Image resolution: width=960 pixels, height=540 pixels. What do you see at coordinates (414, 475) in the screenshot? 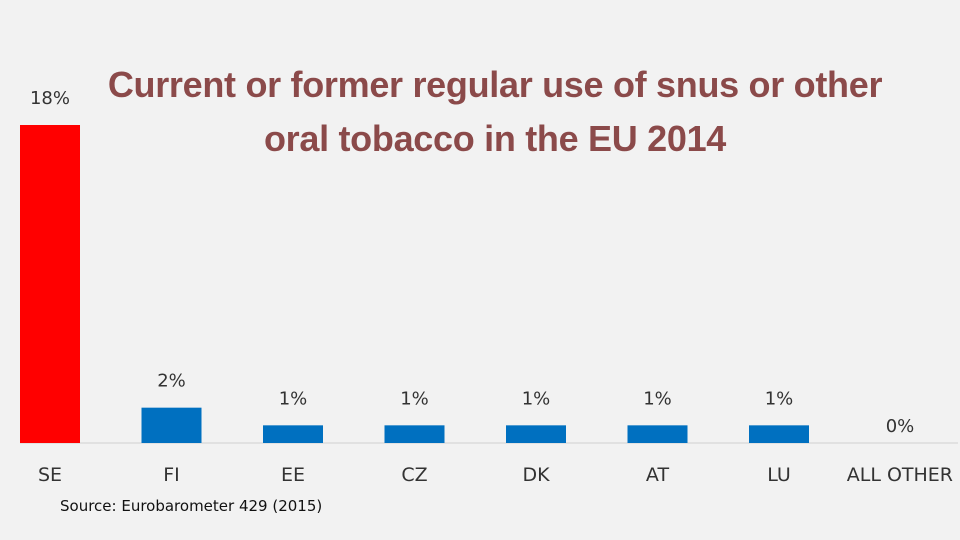
I see `category-label-cz: CZ` at bounding box center [414, 475].